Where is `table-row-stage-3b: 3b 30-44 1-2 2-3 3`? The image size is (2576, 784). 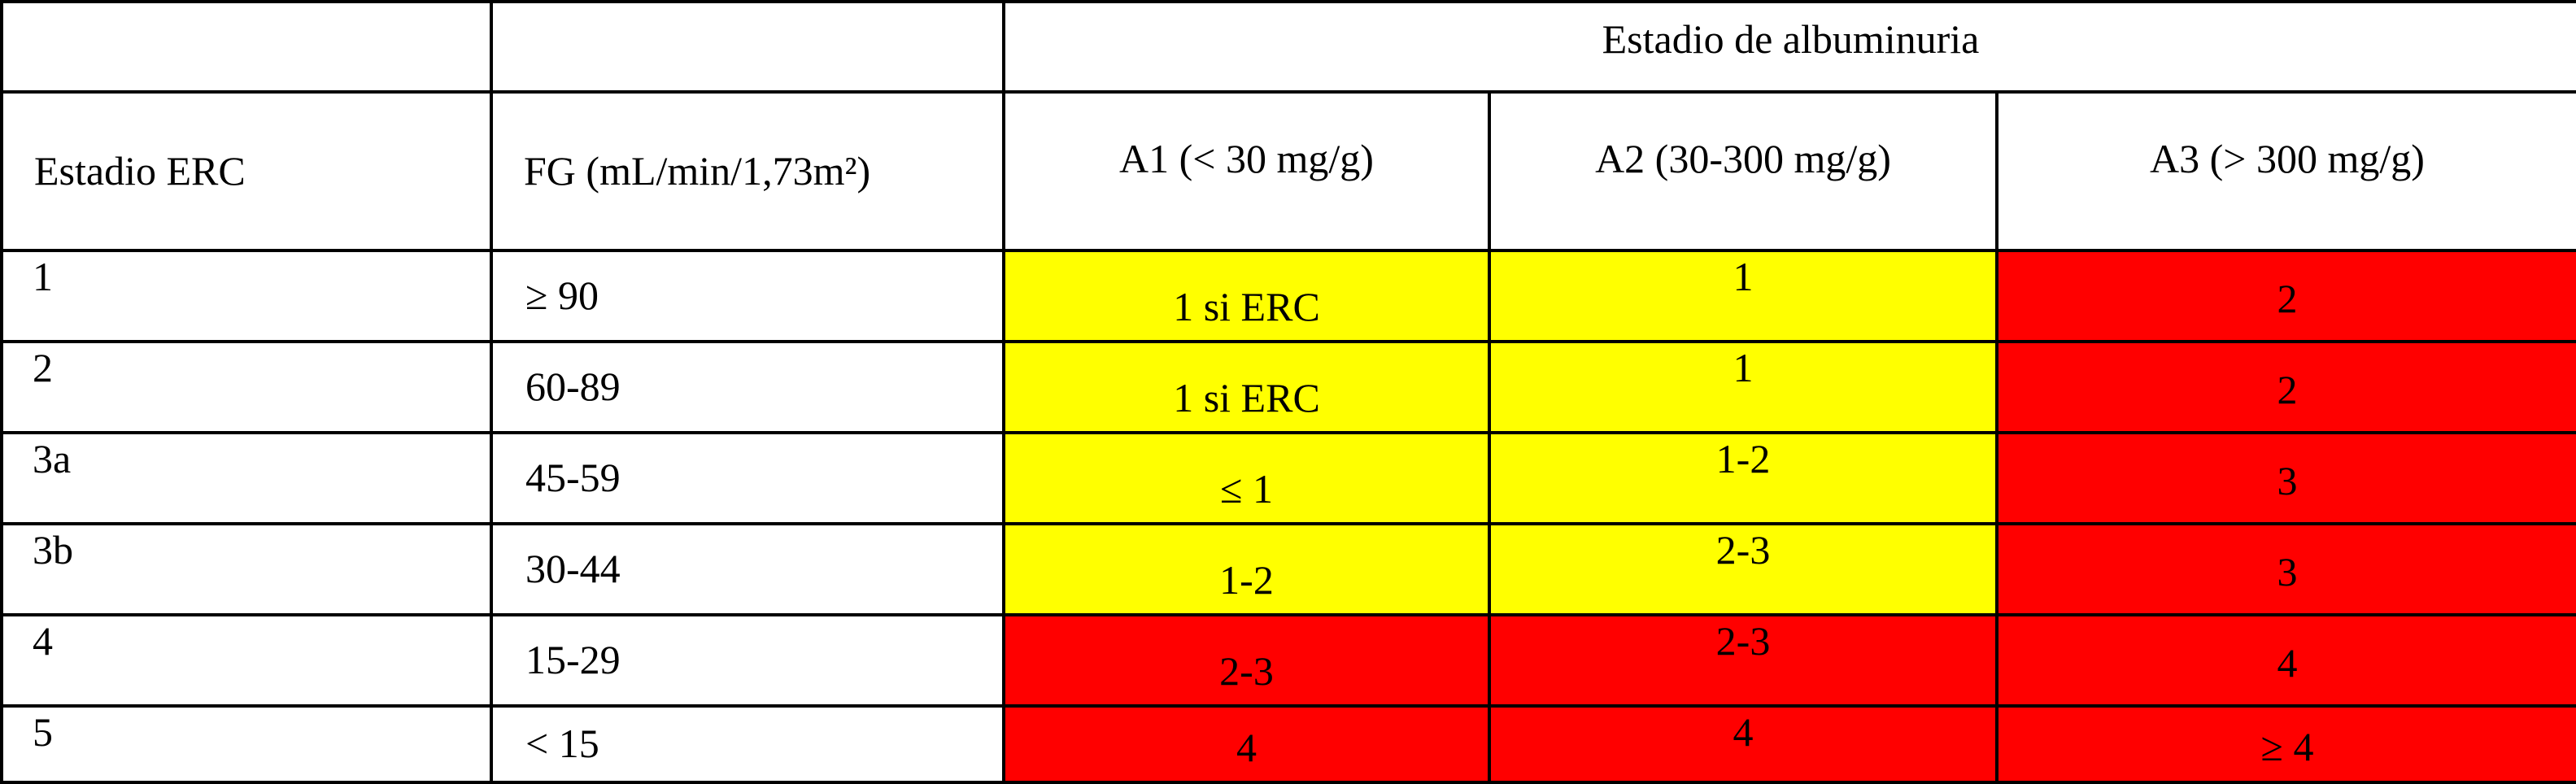
table-row-stage-3b: 3b 30-44 1-2 2-3 3 is located at coordinates (1288, 569).